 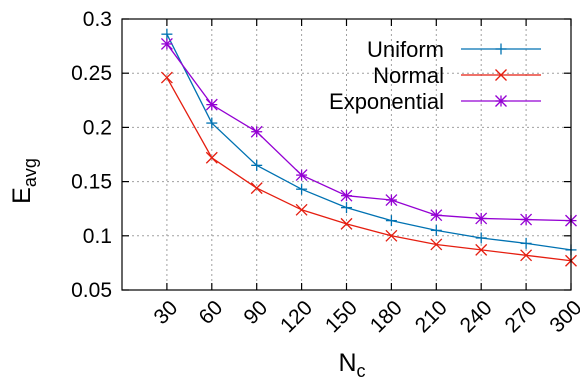 What do you see at coordinates (22, 195) in the screenshot?
I see `y-axis-label-main: E` at bounding box center [22, 195].